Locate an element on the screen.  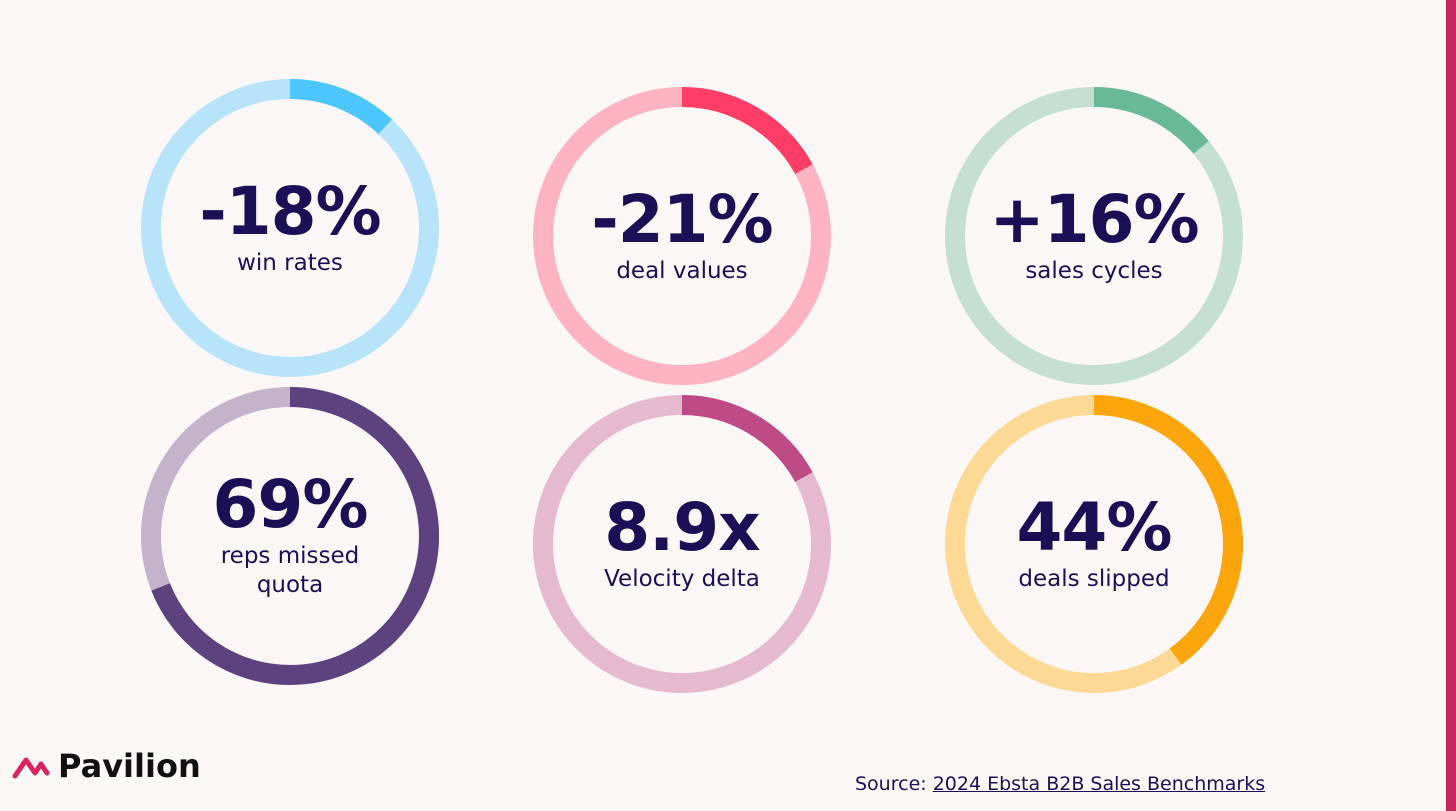
stat-ring-reps-missed-quota: 69% reps missed quota is located at coordinates (290, 536).